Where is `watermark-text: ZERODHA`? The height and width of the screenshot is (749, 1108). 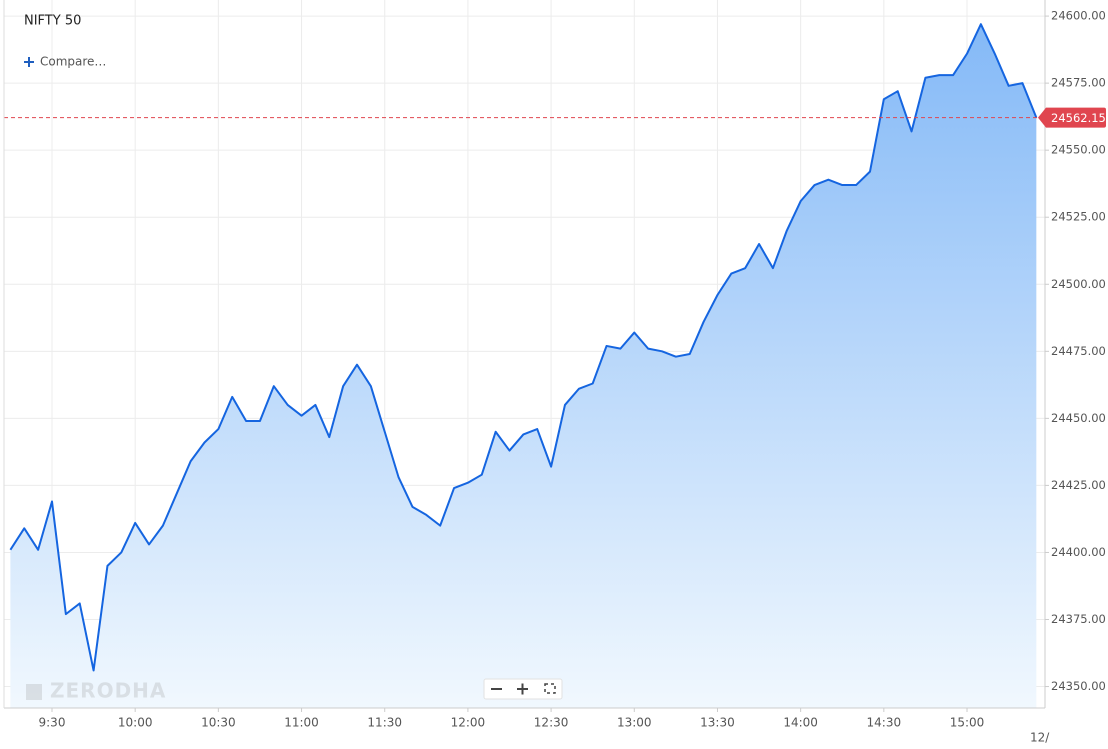
watermark-text: ZERODHA is located at coordinates (108, 691).